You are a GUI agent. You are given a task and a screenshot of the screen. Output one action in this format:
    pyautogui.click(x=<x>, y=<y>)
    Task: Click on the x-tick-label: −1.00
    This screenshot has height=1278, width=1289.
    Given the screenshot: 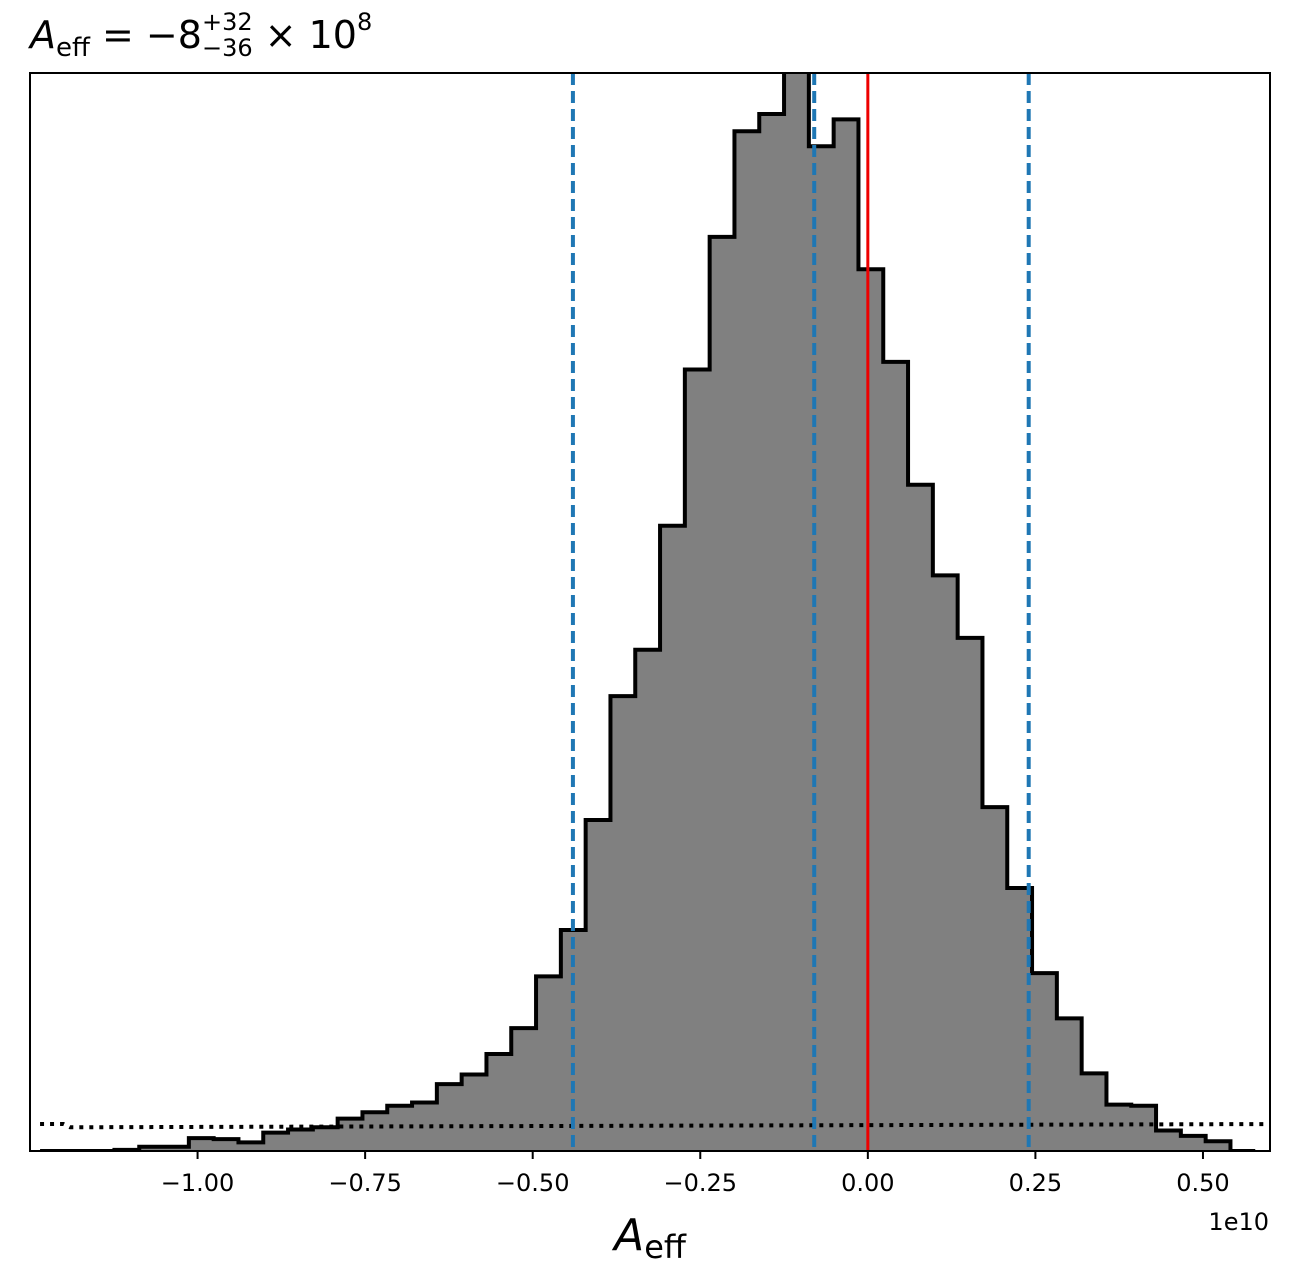 What is the action you would take?
    pyautogui.click(x=198, y=1183)
    